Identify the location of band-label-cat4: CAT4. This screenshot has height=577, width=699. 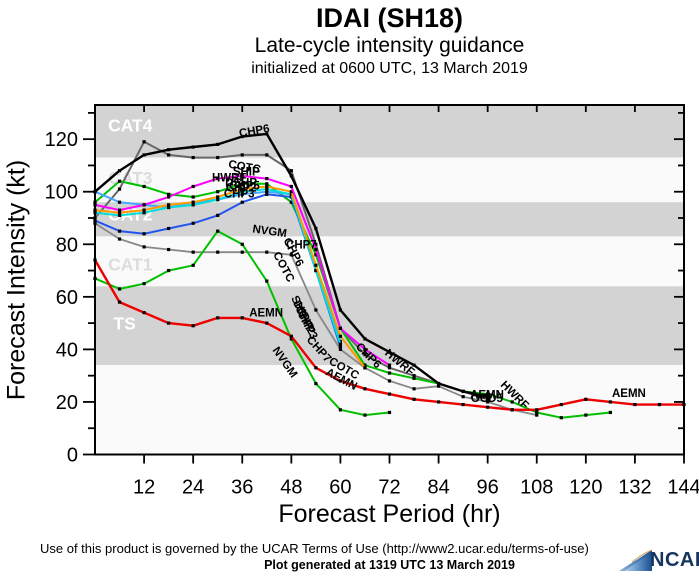
(130, 125).